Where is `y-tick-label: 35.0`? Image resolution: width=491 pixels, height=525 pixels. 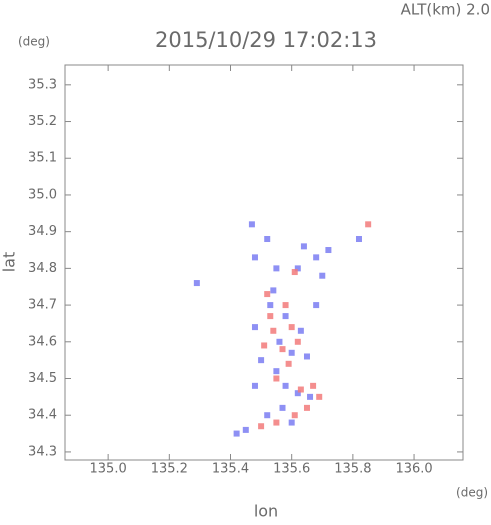 y-tick-label: 35.0 is located at coordinates (42, 194).